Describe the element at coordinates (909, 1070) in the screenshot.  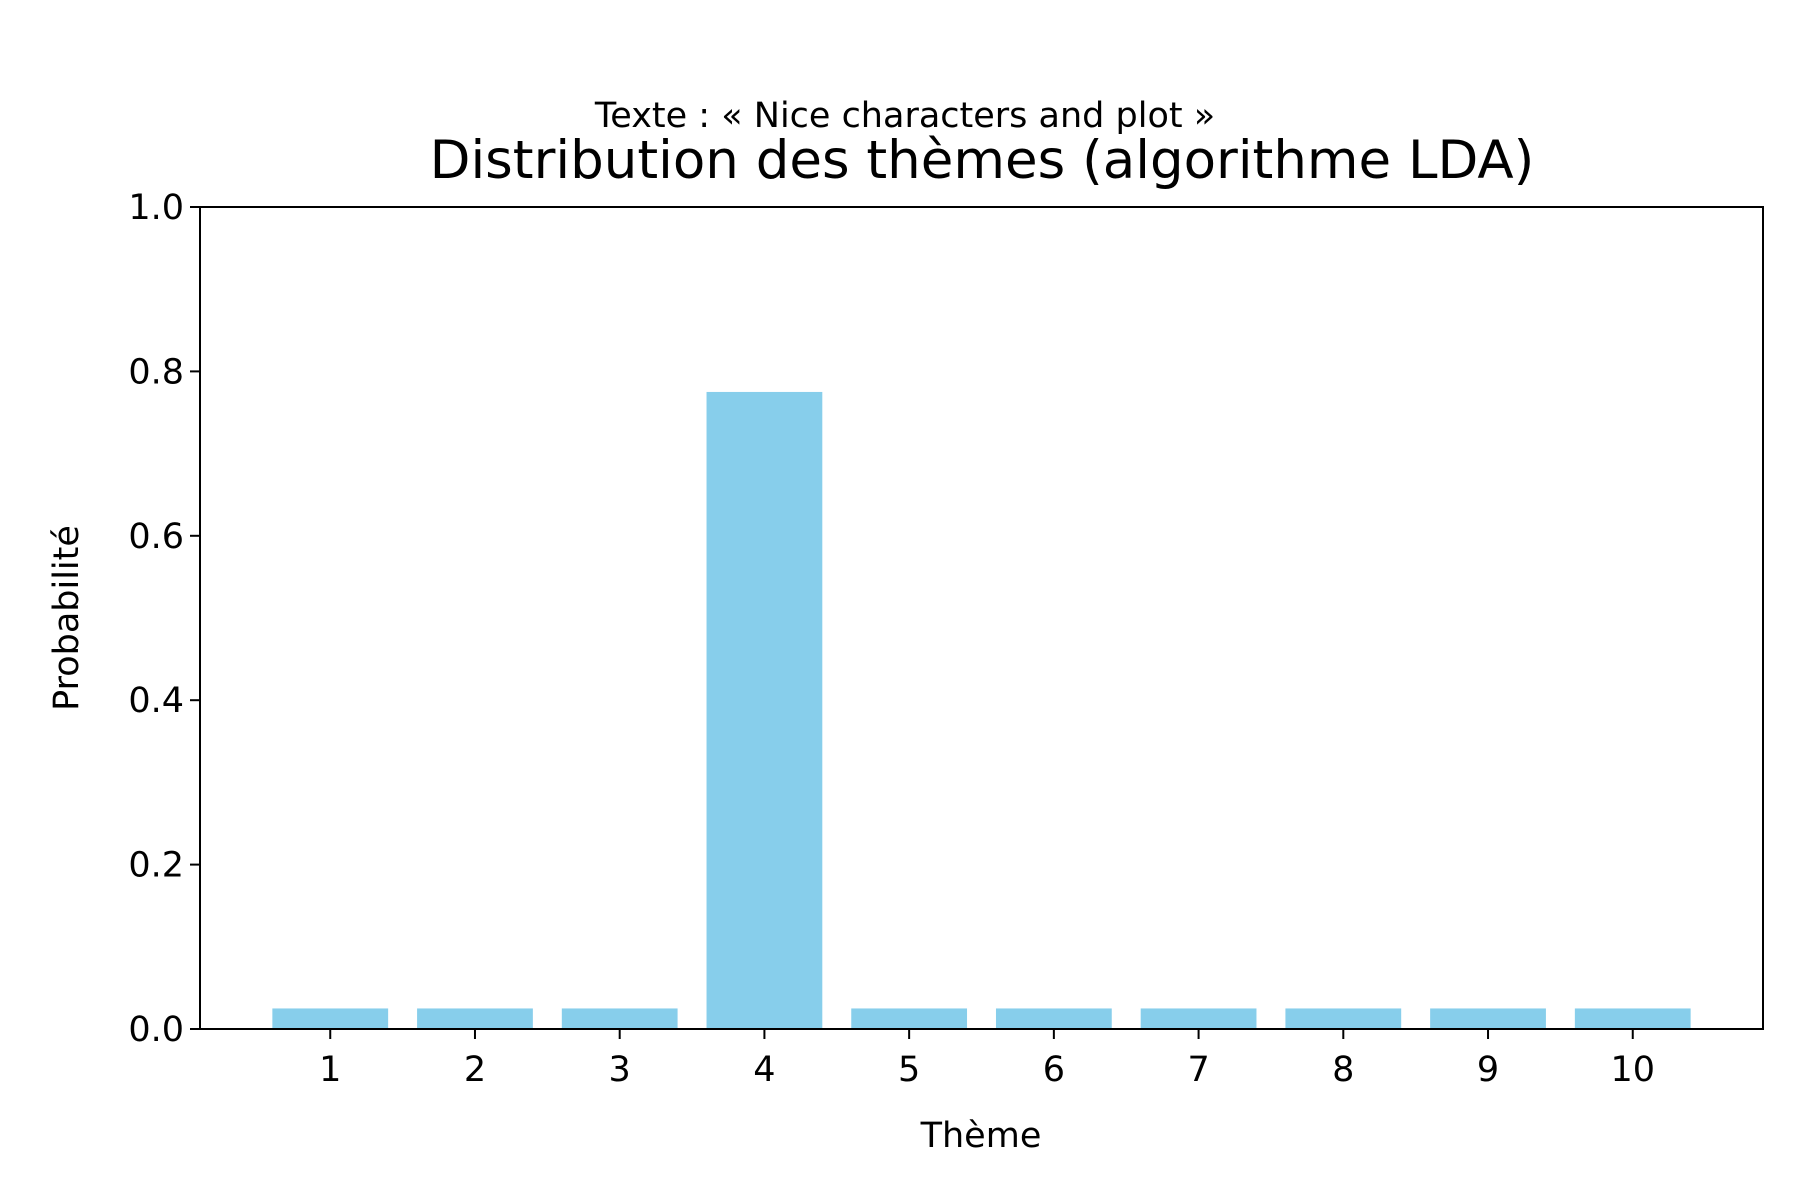
I see `x-tick-label: 5` at that location.